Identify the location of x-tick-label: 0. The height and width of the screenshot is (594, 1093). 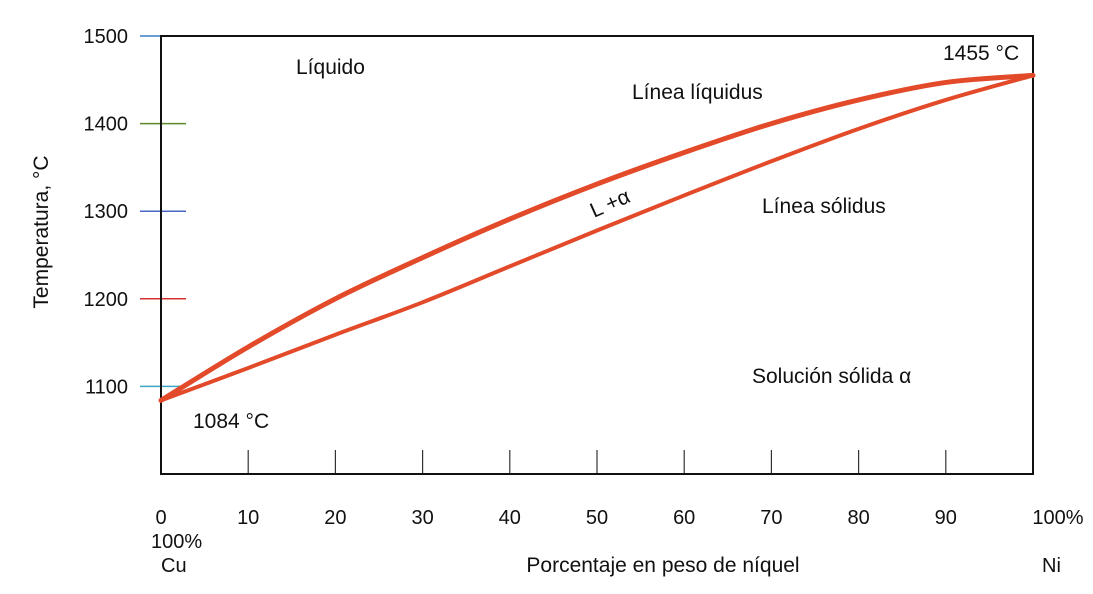
(160, 518).